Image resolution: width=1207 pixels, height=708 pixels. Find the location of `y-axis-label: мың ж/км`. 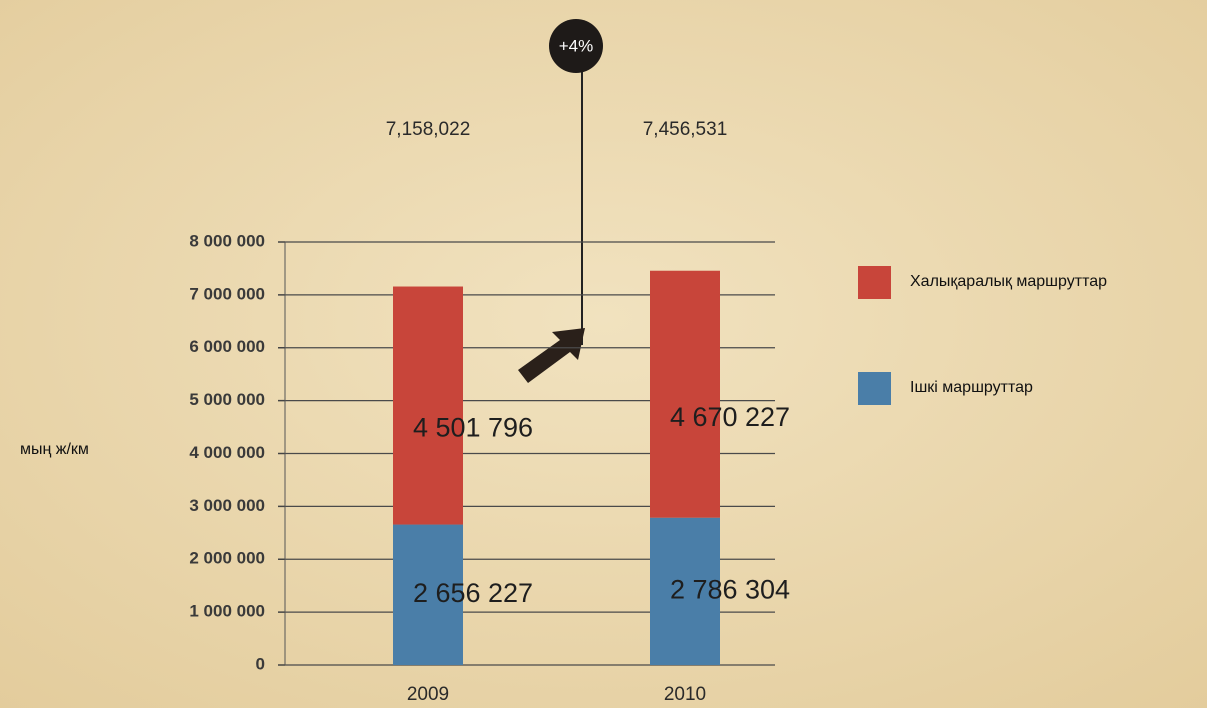

y-axis-label: мың ж/км is located at coordinates (54, 449).